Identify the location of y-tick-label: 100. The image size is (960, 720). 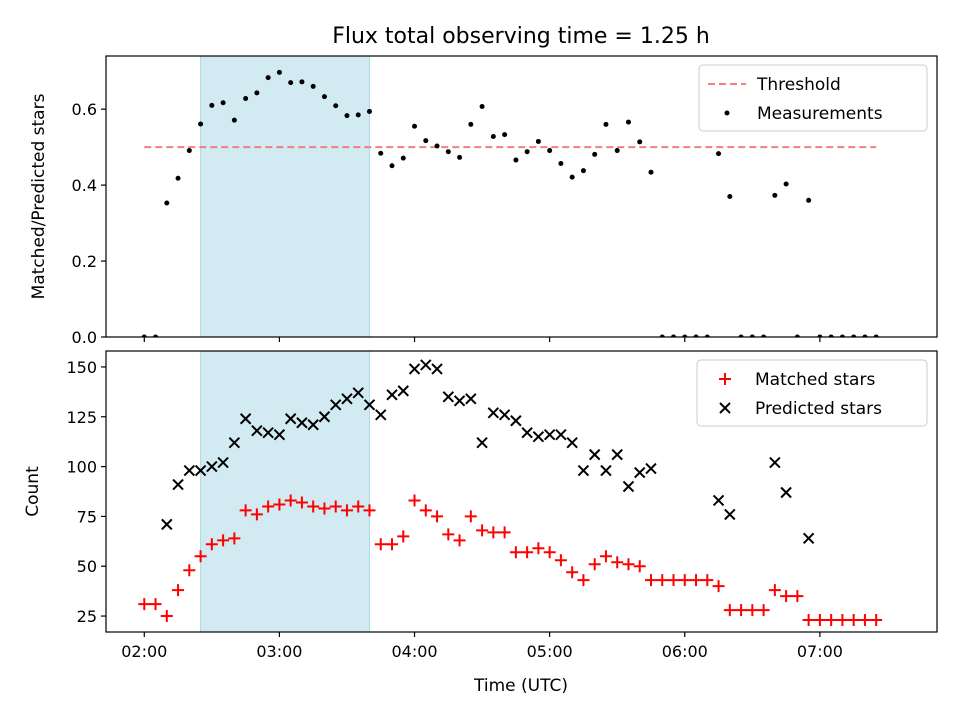
(81, 467).